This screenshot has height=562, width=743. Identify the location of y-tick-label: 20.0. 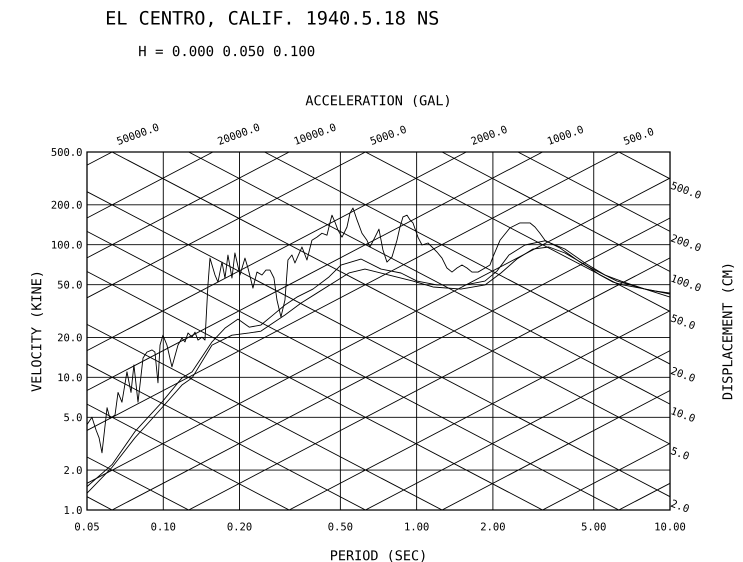
(70, 337).